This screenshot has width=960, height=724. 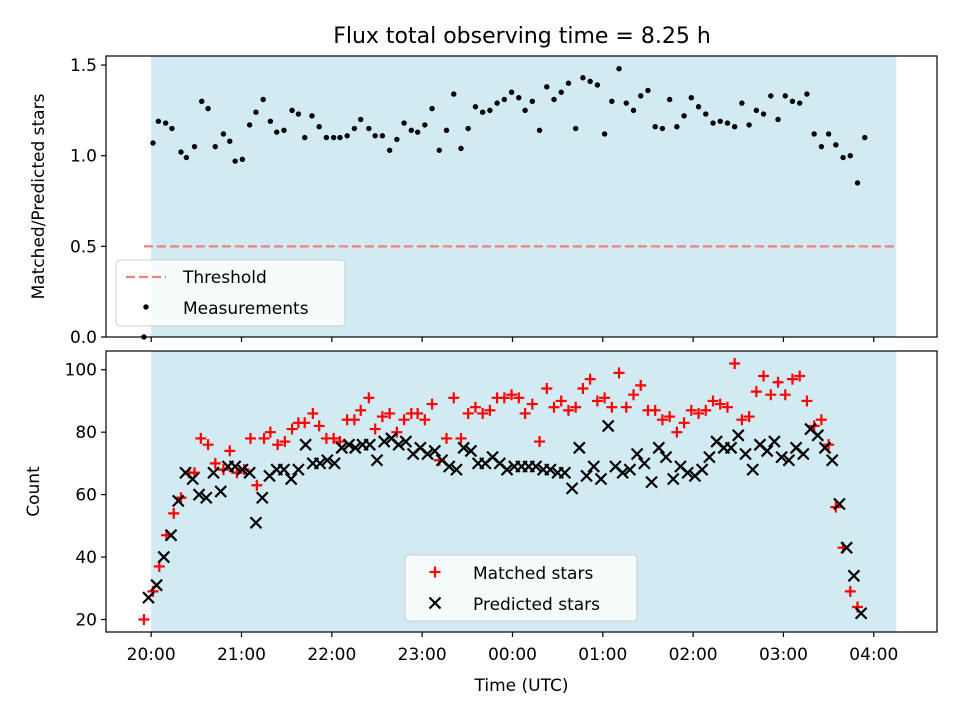 I want to click on bottom-y-tick-label: 60, so click(x=86, y=496).